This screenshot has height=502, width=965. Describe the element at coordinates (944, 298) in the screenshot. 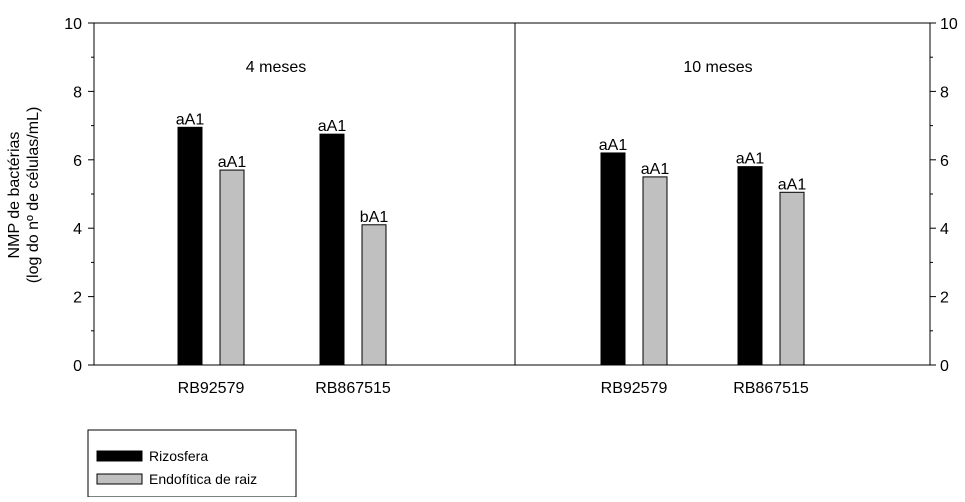

I see `y-tick-label-right-1: 2` at that location.